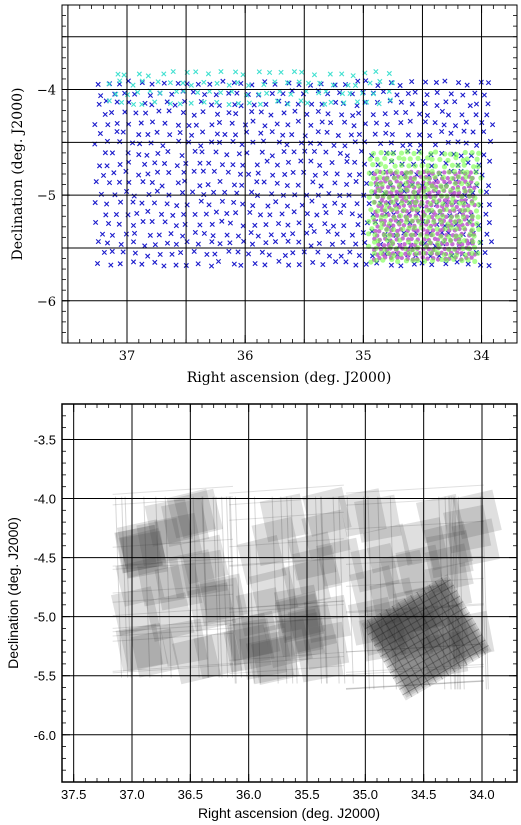  What do you see at coordinates (248, 794) in the screenshot?
I see `x-tick-label: 36.0` at bounding box center [248, 794].